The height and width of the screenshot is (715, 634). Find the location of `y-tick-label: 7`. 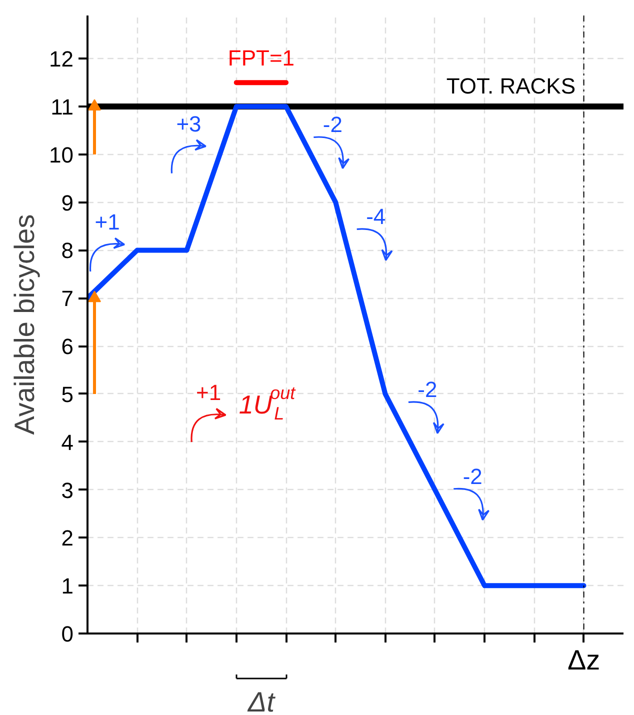

y-tick-label: 7 is located at coordinates (67, 299).